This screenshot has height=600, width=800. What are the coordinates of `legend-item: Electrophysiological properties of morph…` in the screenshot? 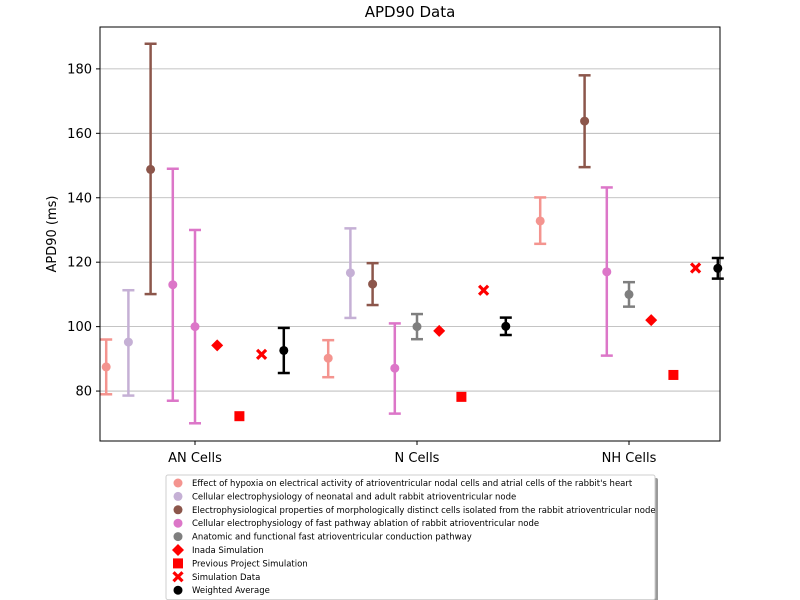 It's located at (414, 510).